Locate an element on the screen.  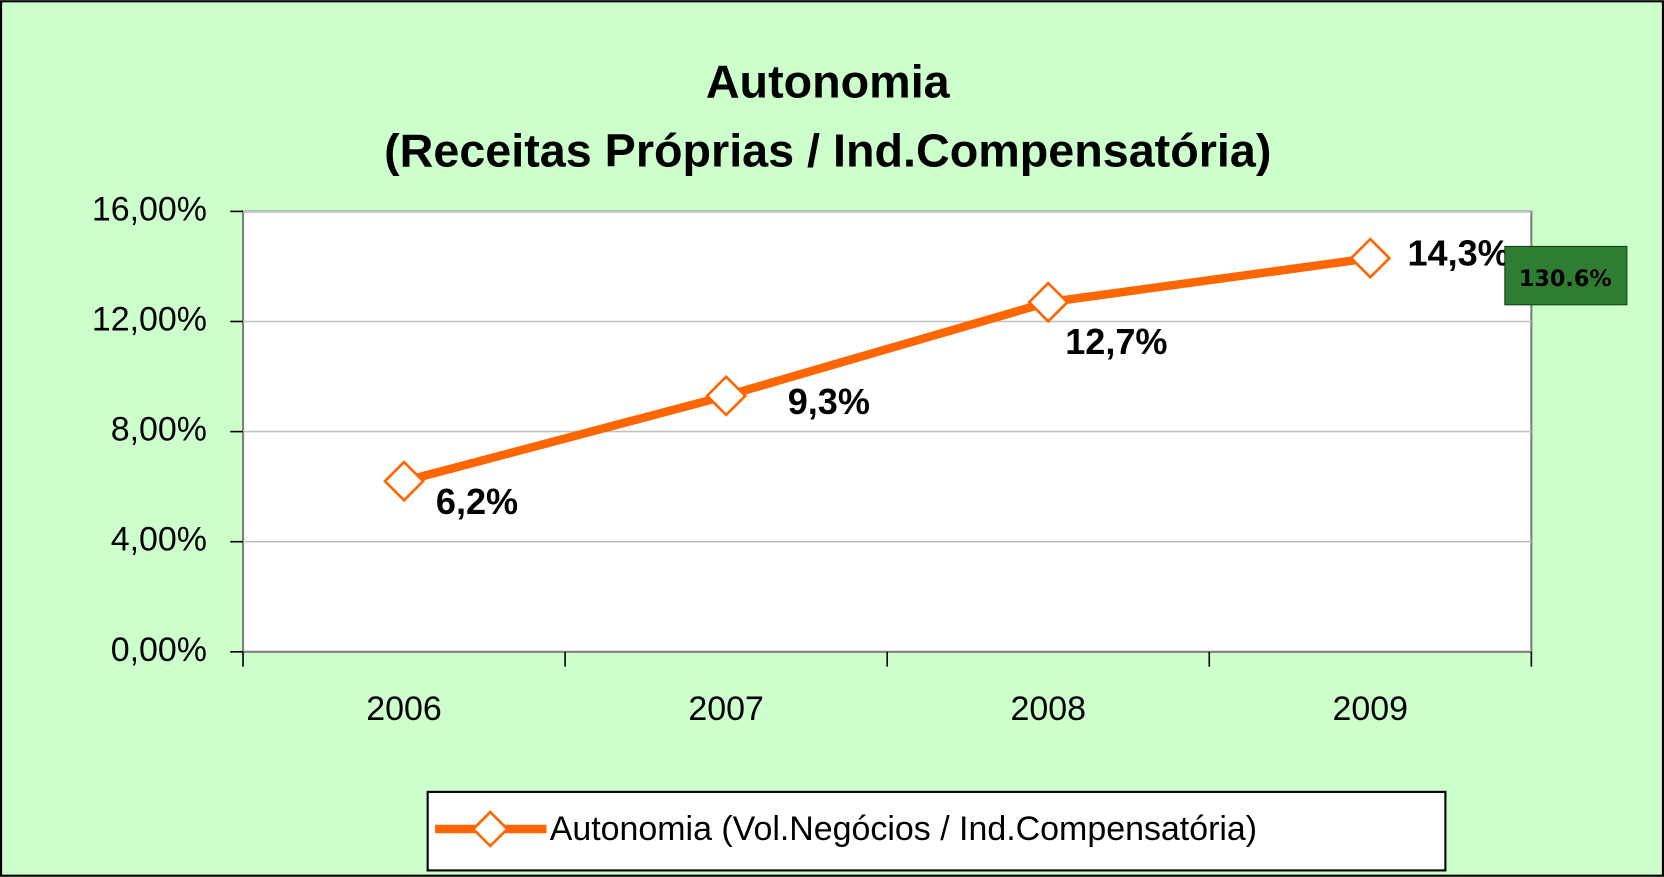
y-tick-label: 12,00% is located at coordinates (149, 319).